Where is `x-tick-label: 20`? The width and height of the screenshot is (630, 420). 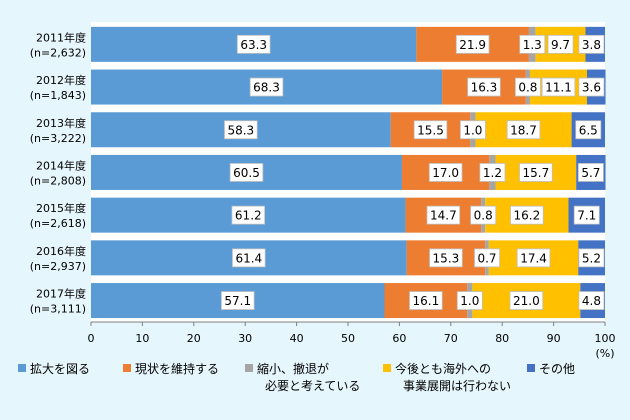 x-tick-label: 20 is located at coordinates (194, 338).